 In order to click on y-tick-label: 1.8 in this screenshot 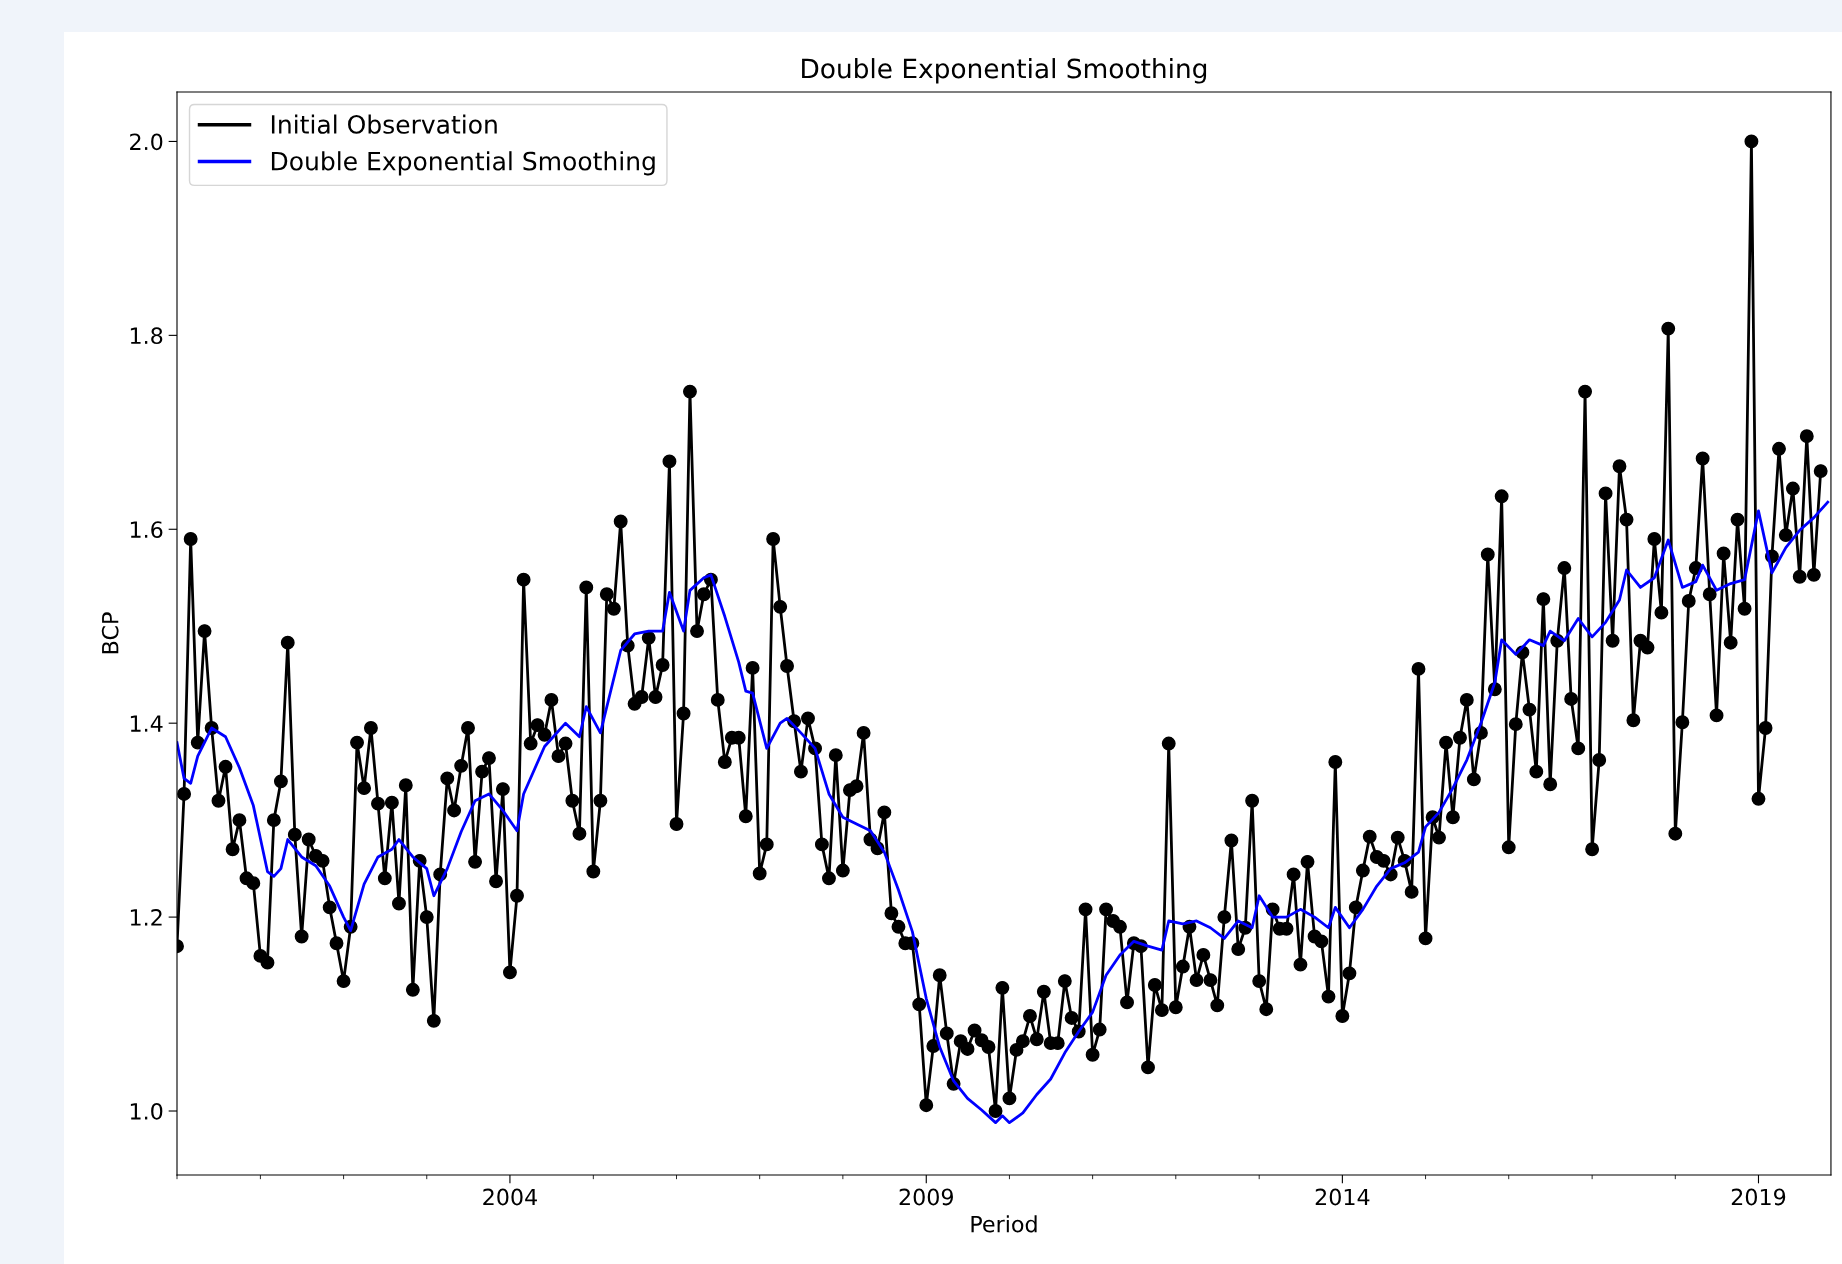, I will do `click(146, 336)`.